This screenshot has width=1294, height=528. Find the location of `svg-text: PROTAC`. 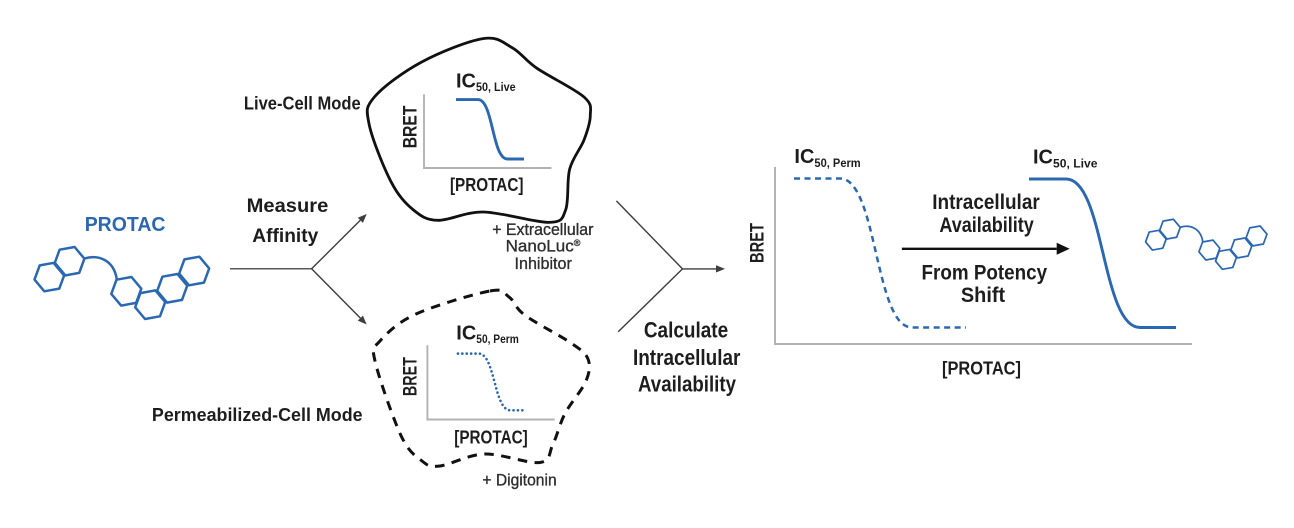

svg-text: PROTAC is located at coordinates (125, 225).